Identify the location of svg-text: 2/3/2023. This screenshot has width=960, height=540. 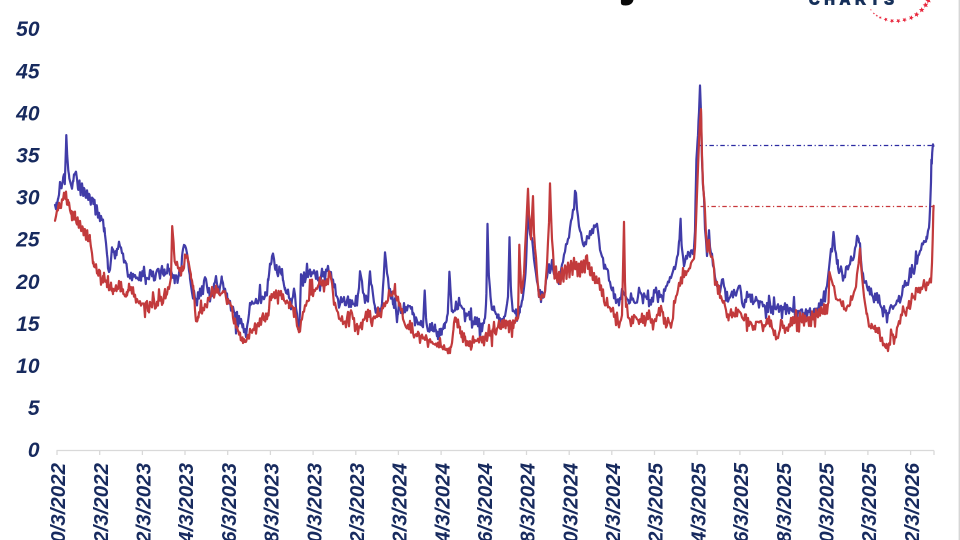
(144, 501).